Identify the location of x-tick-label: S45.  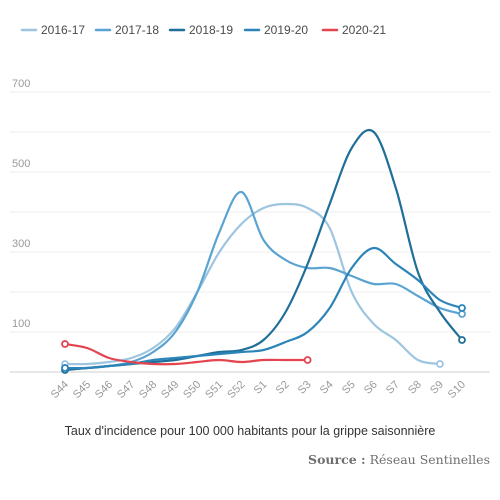
(82, 390).